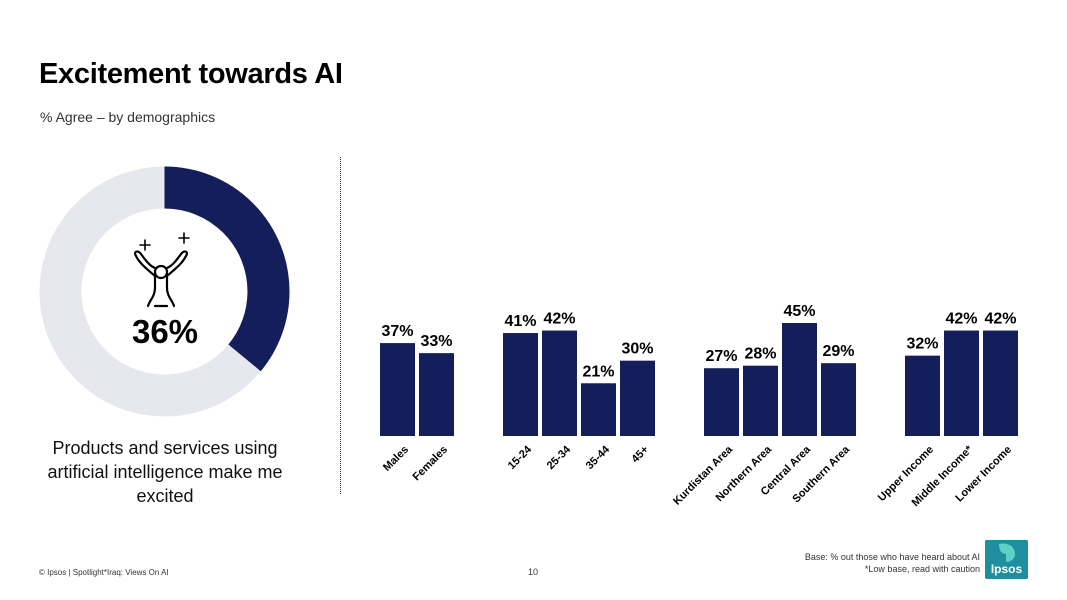  Describe the element at coordinates (799, 311) in the screenshot. I see `data-label: 45%` at that location.